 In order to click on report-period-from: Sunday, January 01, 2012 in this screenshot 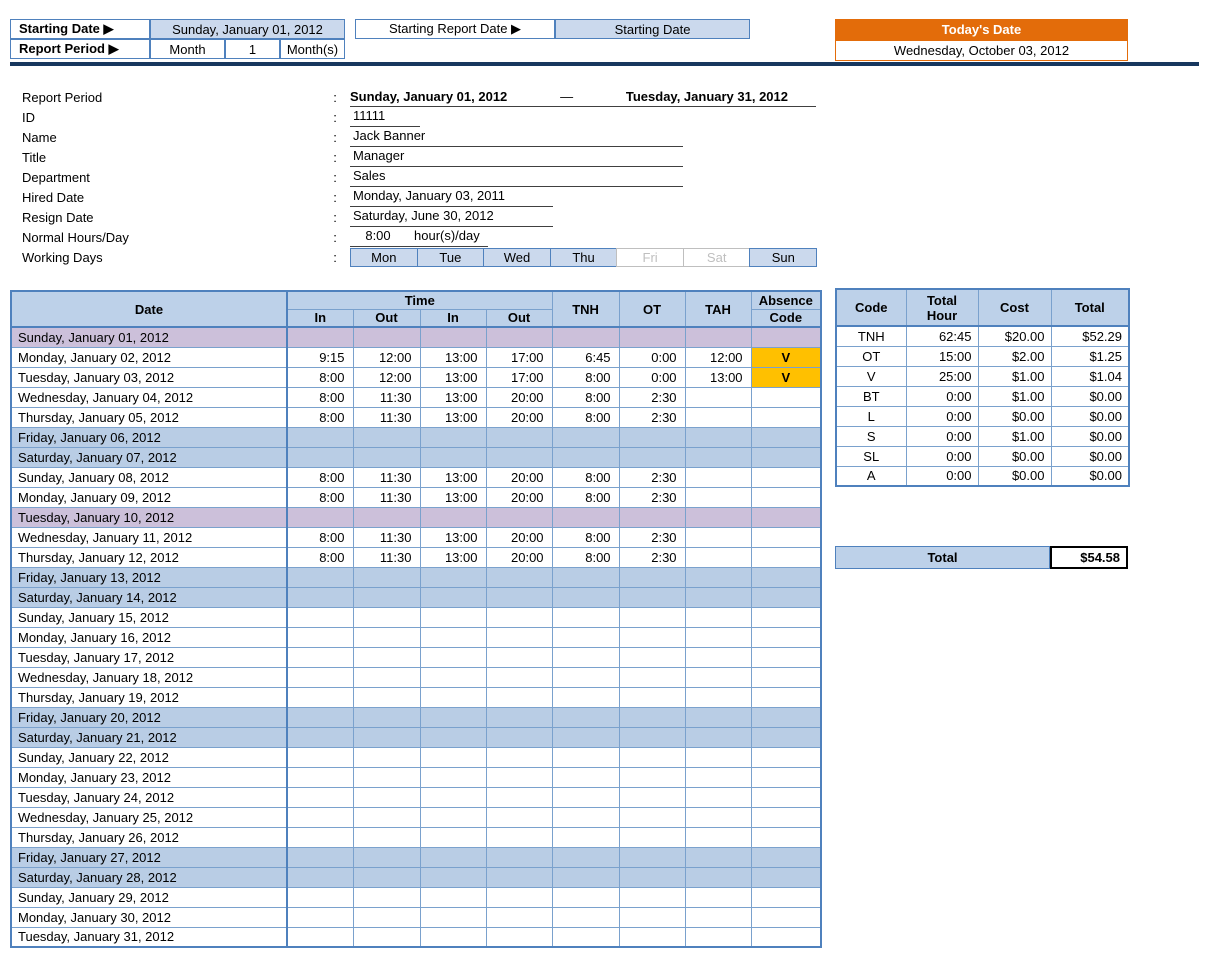, I will do `click(429, 96)`.